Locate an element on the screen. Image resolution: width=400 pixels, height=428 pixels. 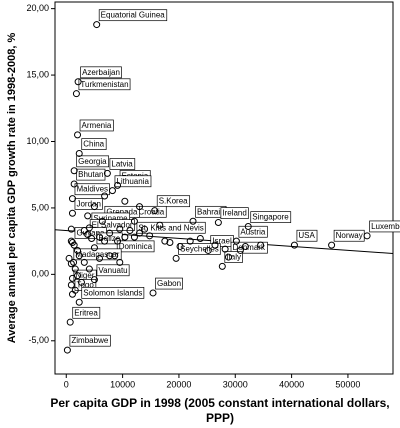
point-label: Vanuatu is located at coordinates (112, 270).